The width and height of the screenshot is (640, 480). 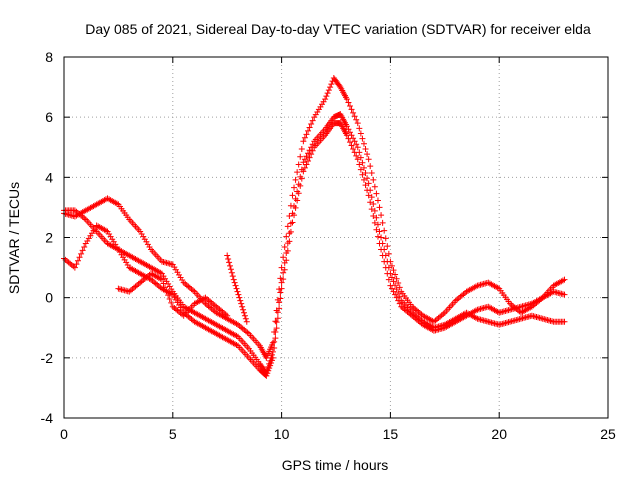 I want to click on y-tick-label: 2, so click(x=49, y=238).